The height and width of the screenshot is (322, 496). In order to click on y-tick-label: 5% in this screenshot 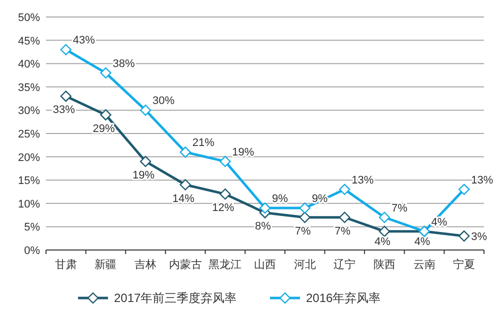, I will do `click(32, 228)`.